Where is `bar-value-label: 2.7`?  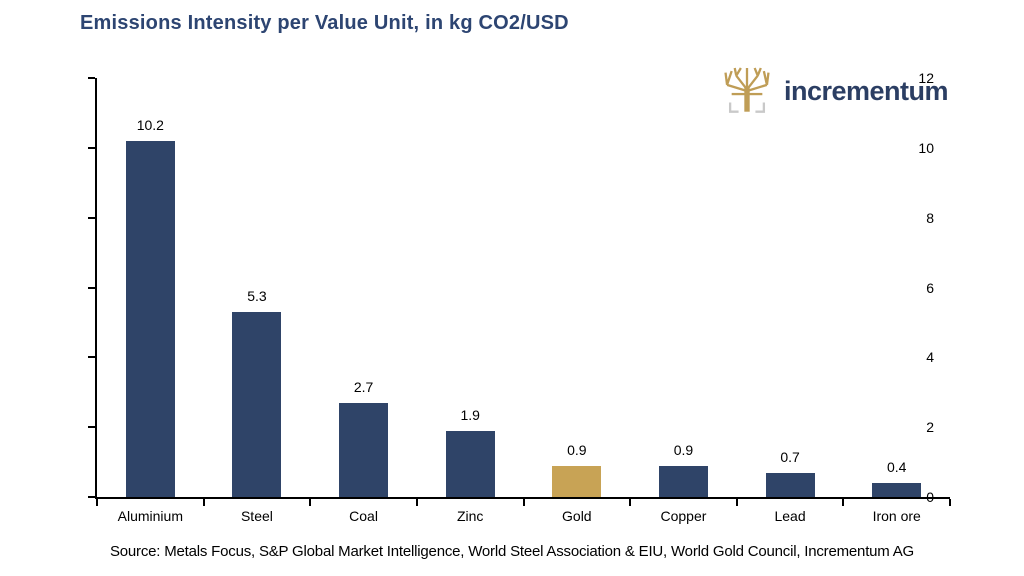 bar-value-label: 2.7 is located at coordinates (363, 386).